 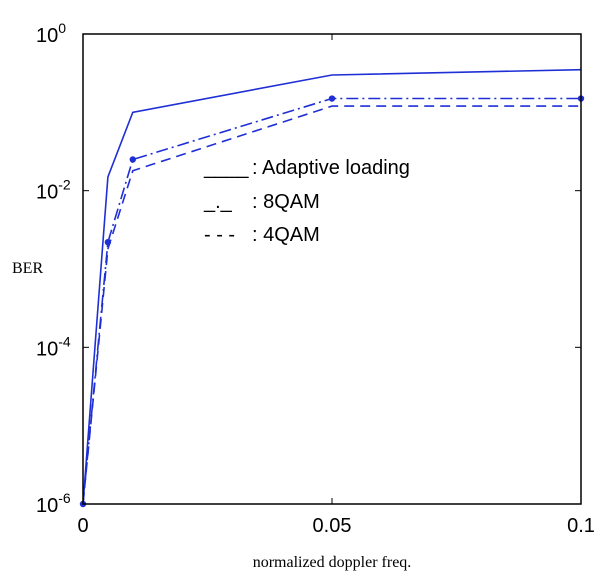 What do you see at coordinates (226, 168) in the screenshot?
I see `legend-key: ____` at bounding box center [226, 168].